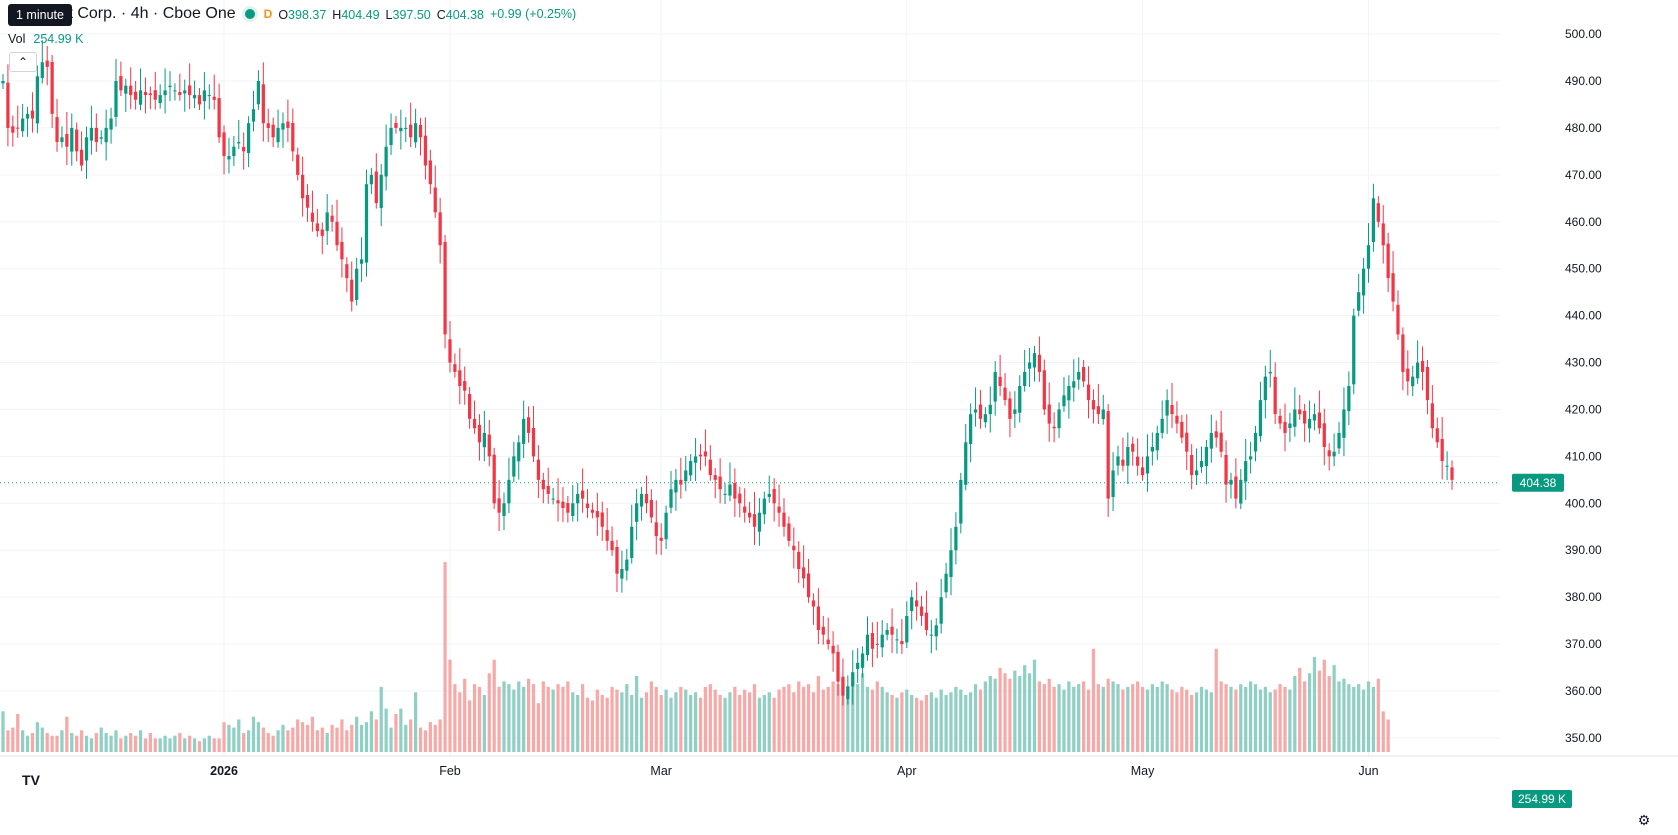  I want to click on y-tick-label: 380.00, so click(1583, 597).